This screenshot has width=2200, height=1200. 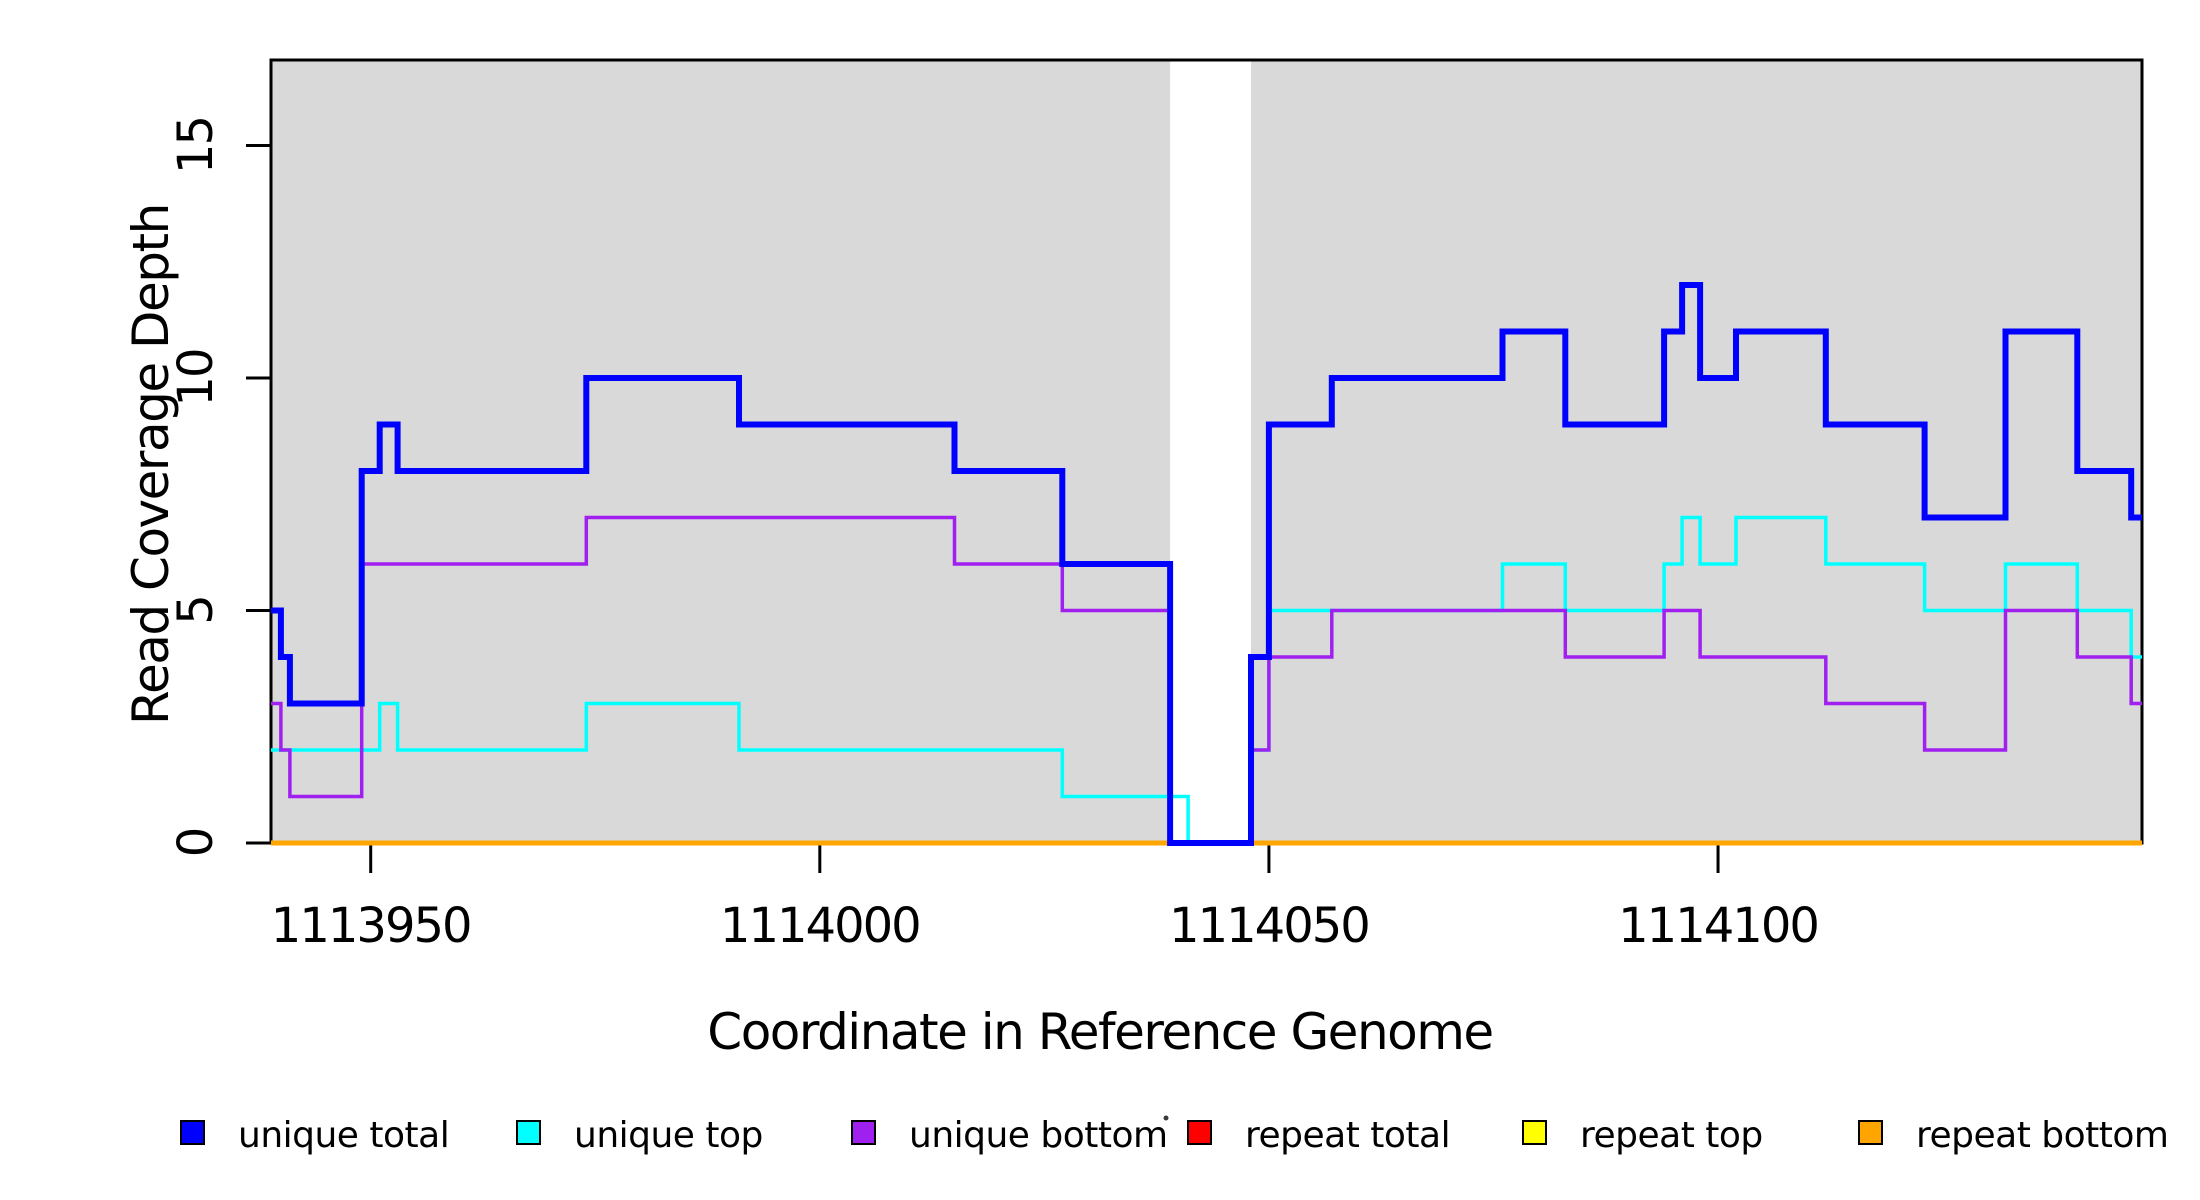 I want to click on legend-label: unique bottom, so click(x=1038, y=1135).